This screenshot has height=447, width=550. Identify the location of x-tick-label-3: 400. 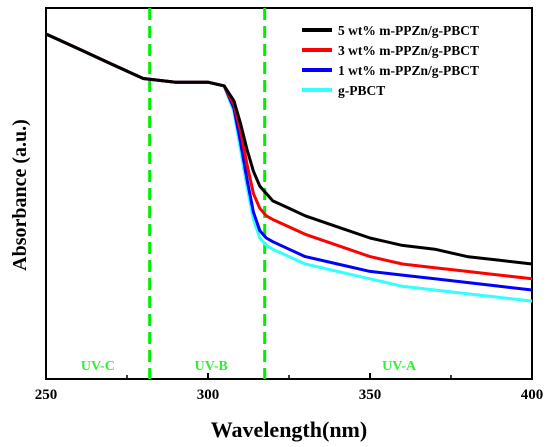
(532, 395).